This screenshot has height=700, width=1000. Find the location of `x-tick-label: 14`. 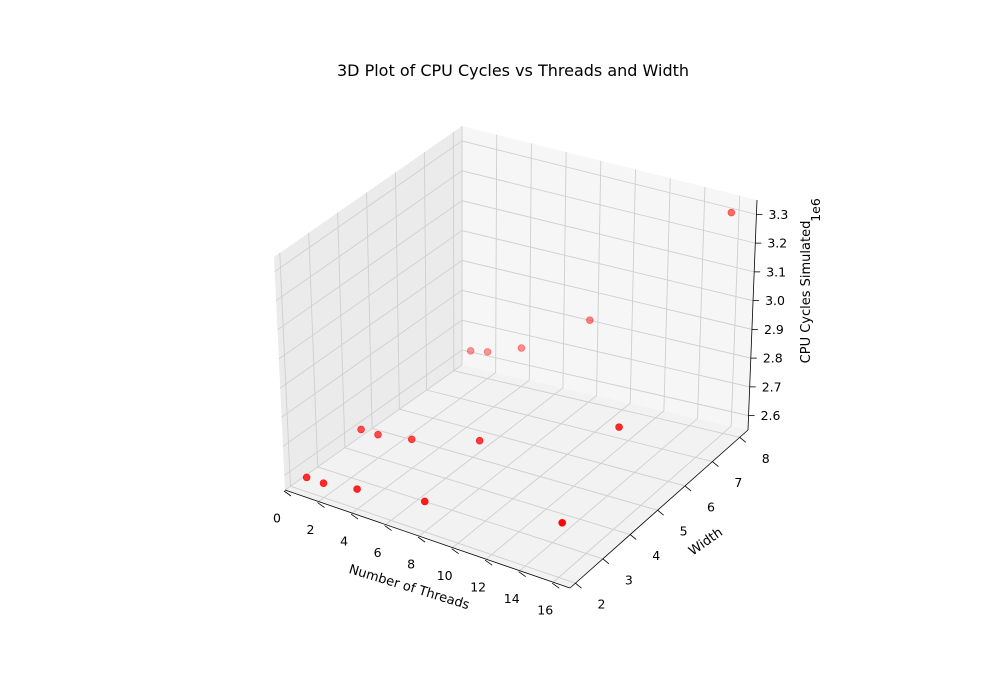

x-tick-label: 14 is located at coordinates (512, 598).